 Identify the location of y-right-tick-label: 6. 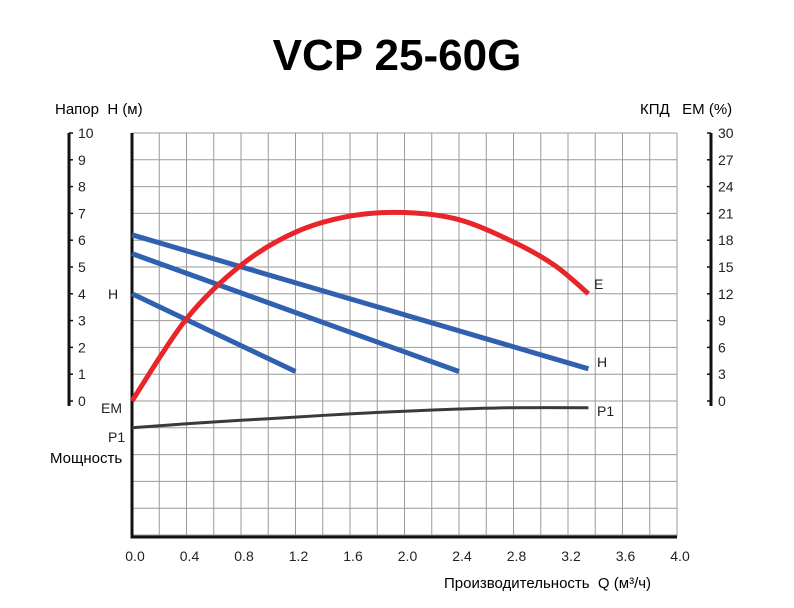
(722, 347).